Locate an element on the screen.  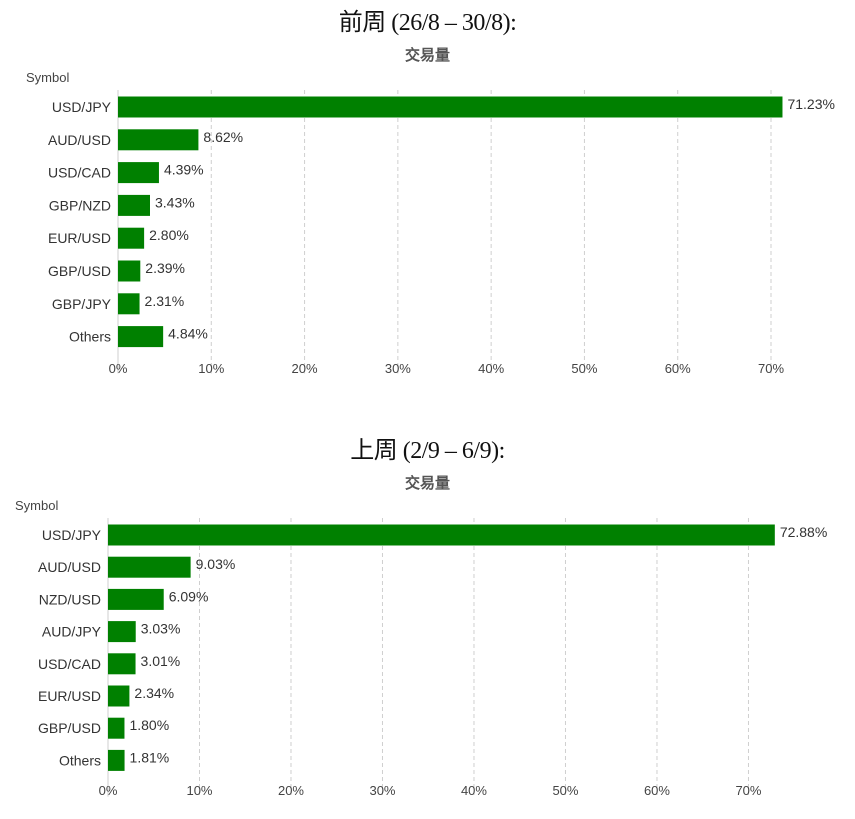
data-label: 2.80% is located at coordinates (169, 235).